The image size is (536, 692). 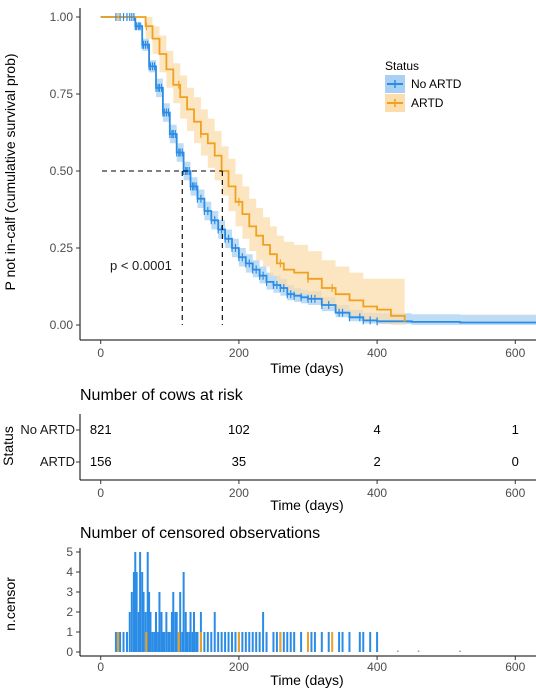 What do you see at coordinates (377, 493) in the screenshot?
I see `risk-x-tick-label: 400` at bounding box center [377, 493].